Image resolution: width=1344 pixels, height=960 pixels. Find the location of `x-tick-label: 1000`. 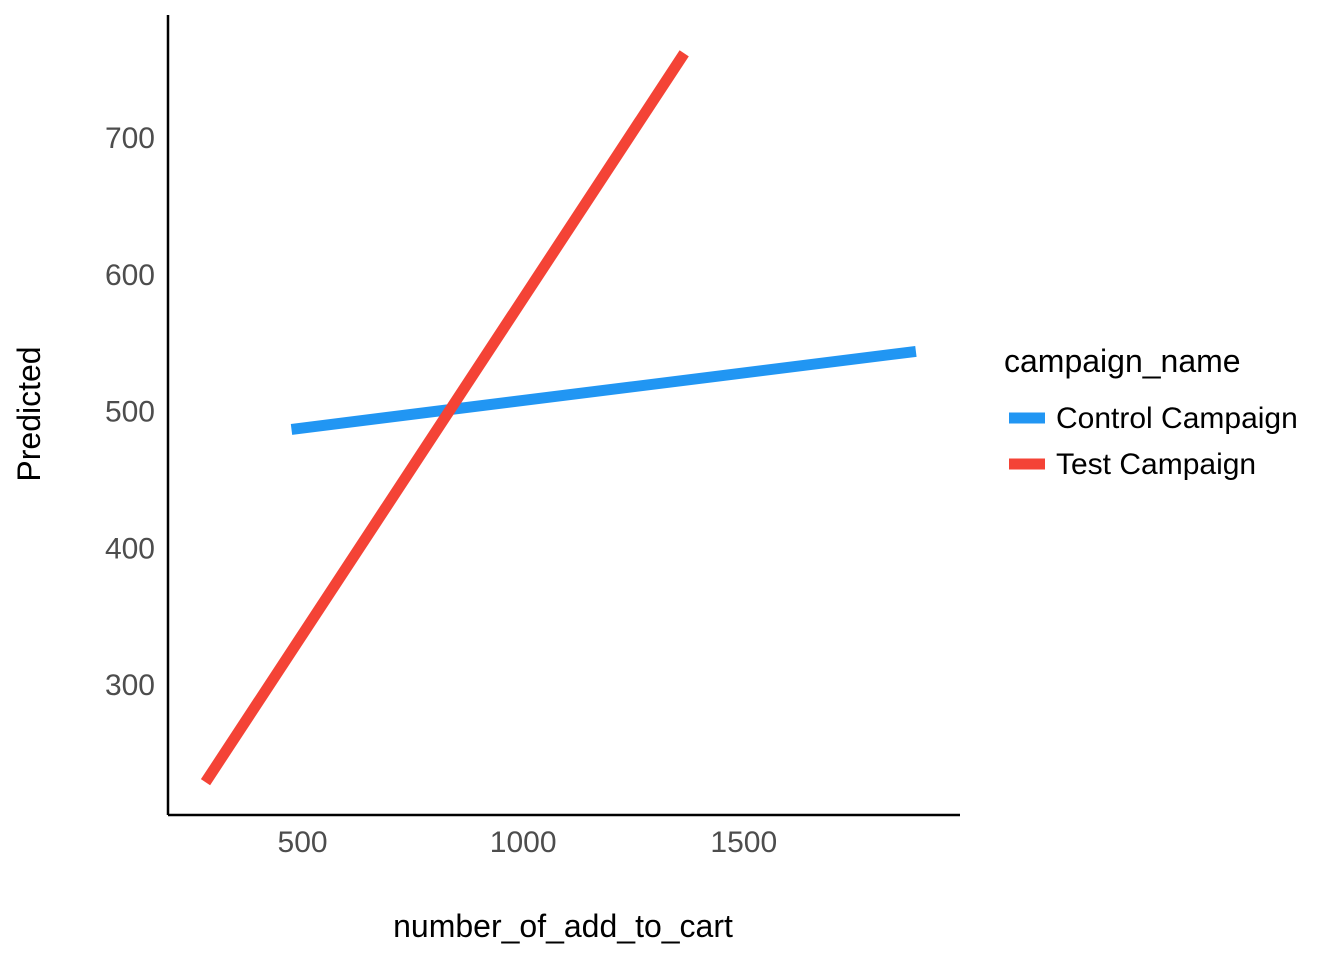

x-tick-label: 1000 is located at coordinates (523, 842).